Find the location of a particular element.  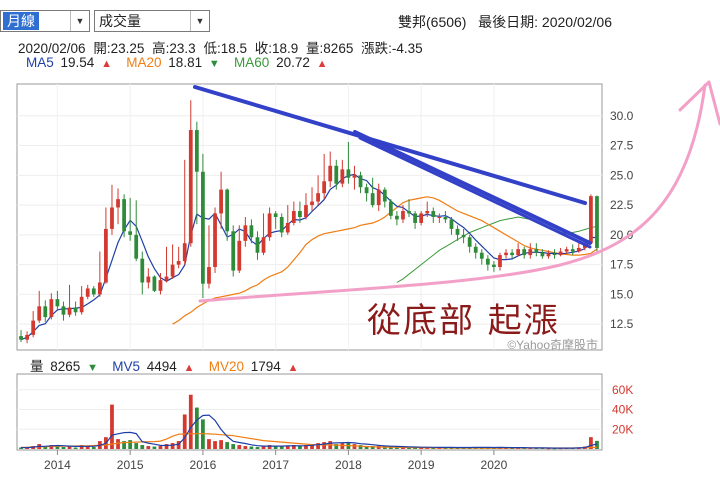

ma5-value: 19.54 is located at coordinates (77, 62).